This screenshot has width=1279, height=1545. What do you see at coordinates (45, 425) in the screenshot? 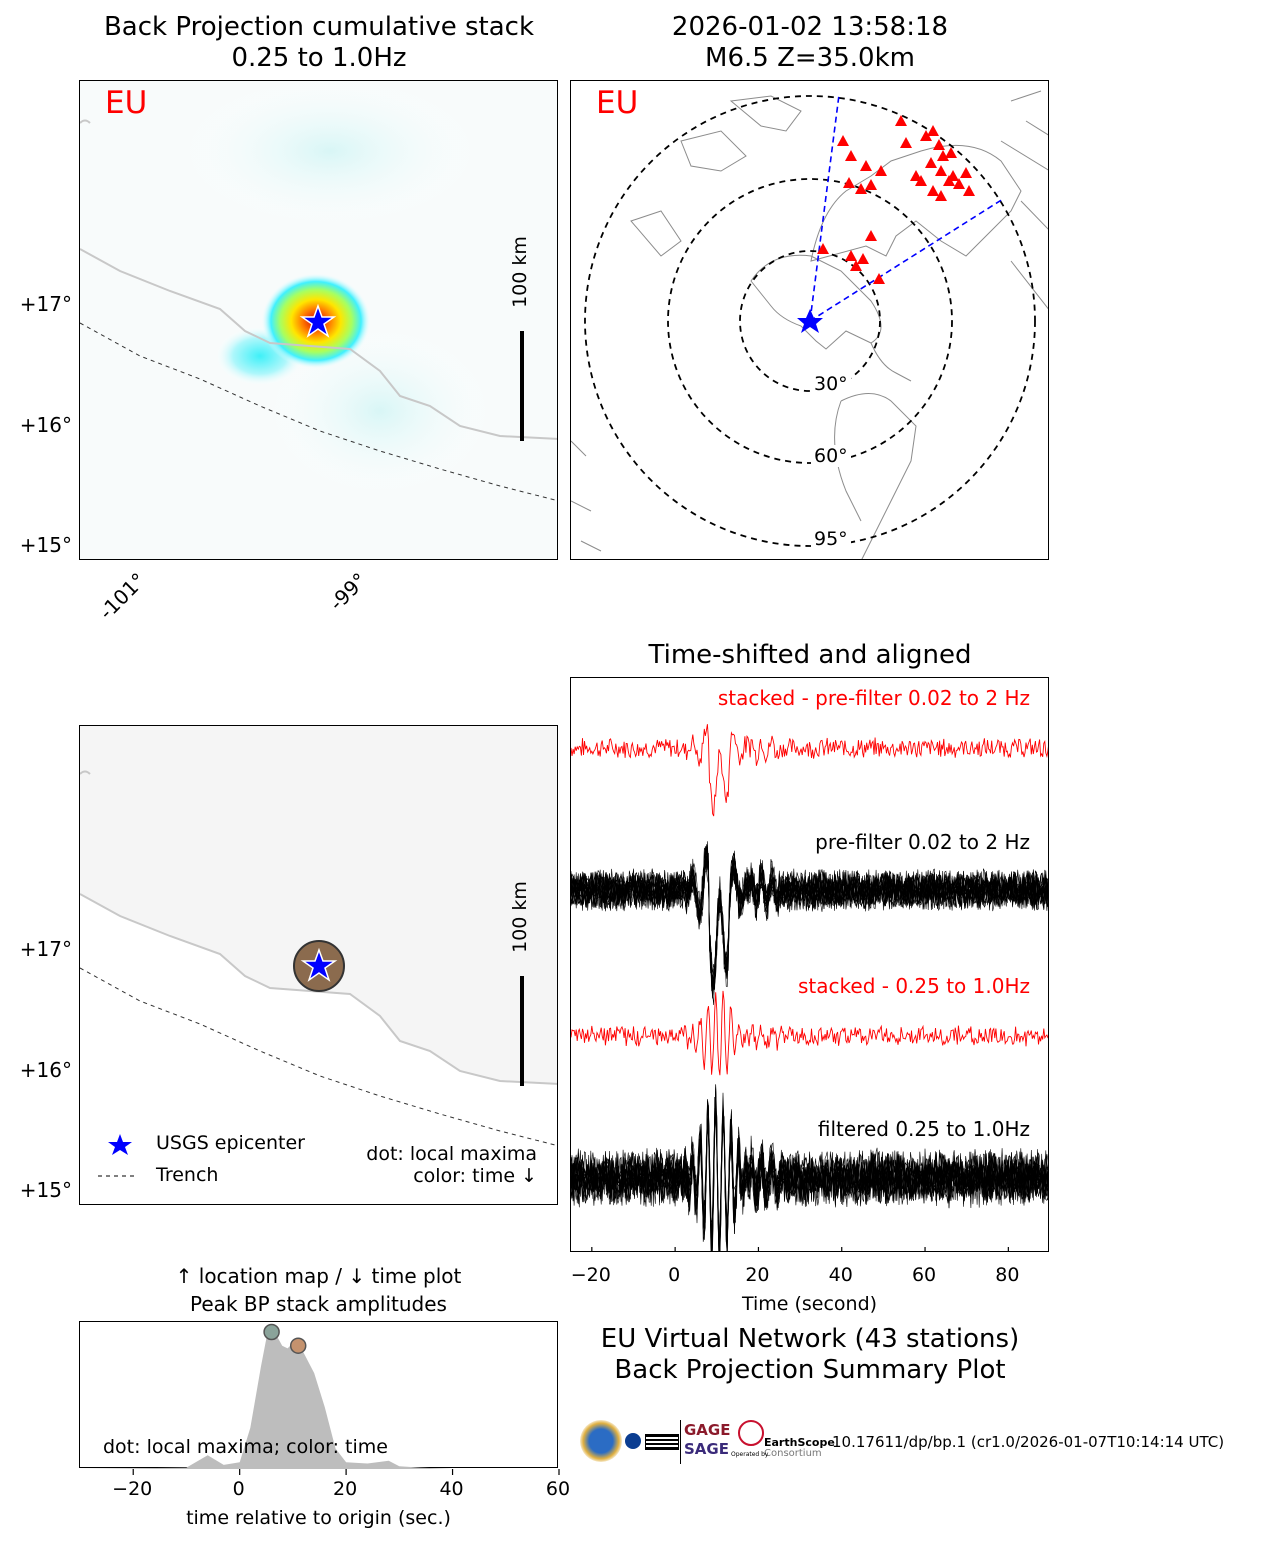
I see `map-ytick: +16°` at bounding box center [45, 425].